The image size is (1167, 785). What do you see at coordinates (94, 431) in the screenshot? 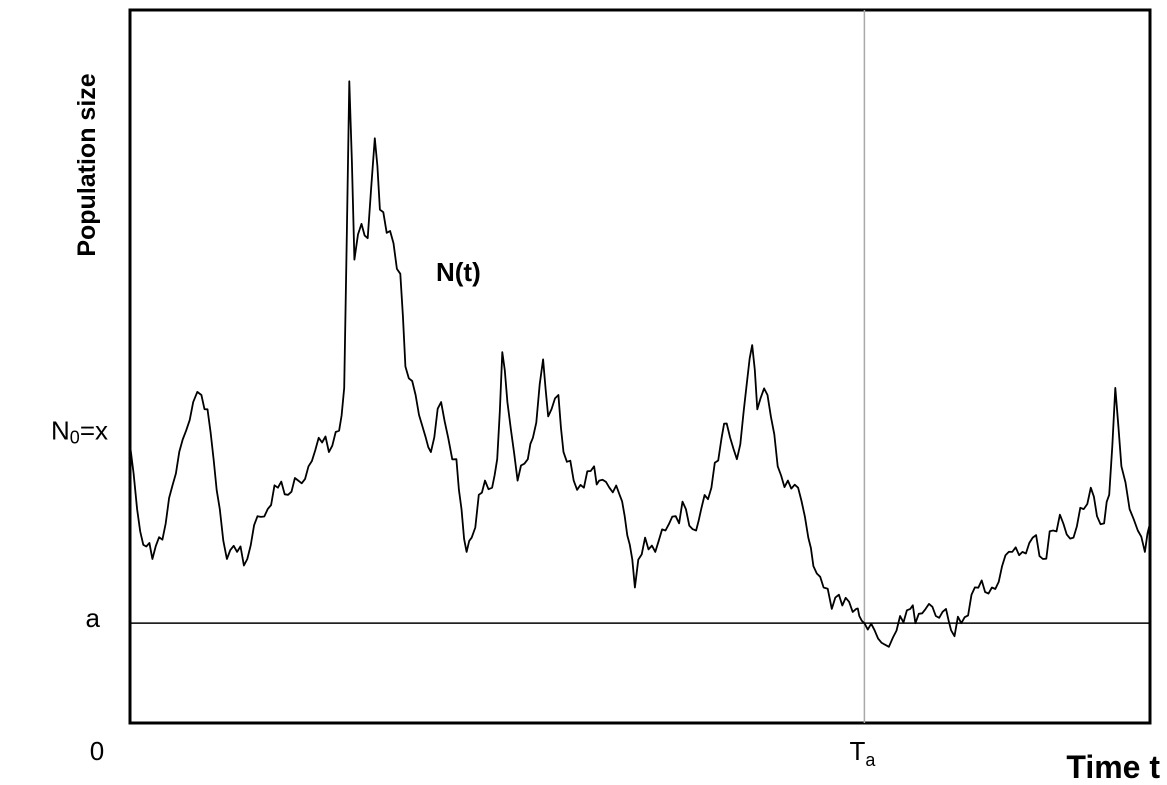
I see `y-tick-label-suffix: =x` at bounding box center [94, 431].